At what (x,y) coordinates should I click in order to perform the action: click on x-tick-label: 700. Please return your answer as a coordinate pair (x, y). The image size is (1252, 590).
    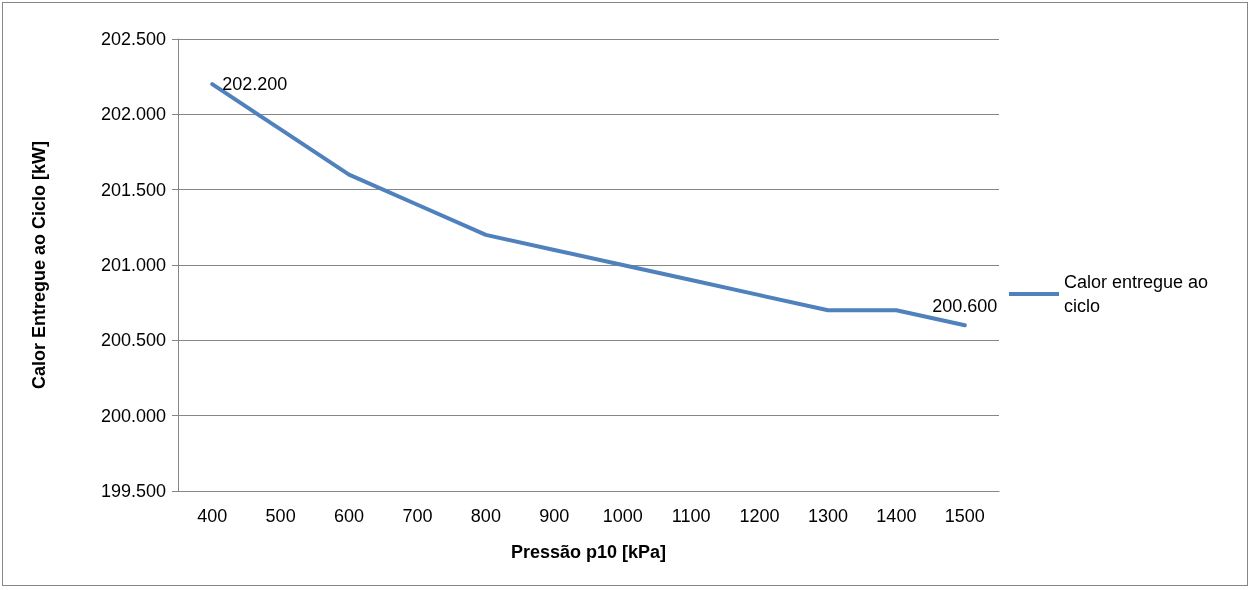
    Looking at the image, I should click on (417, 516).